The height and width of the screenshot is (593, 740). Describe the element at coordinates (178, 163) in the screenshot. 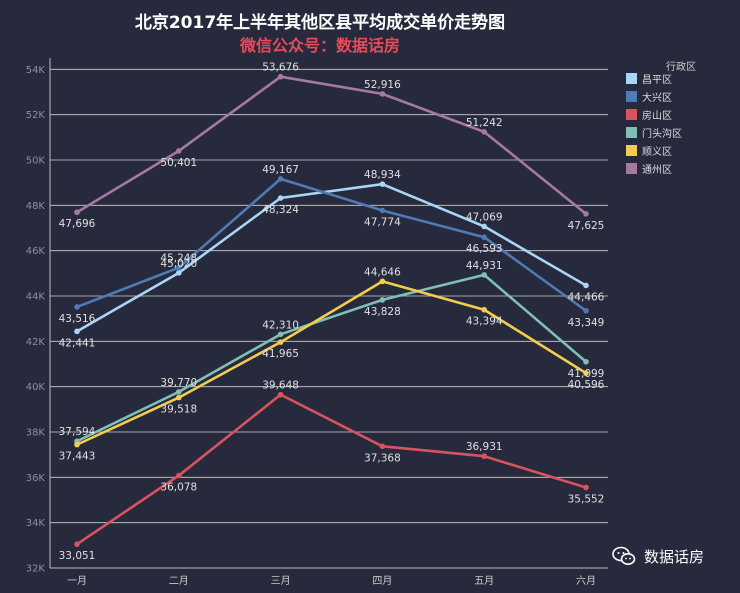

I see `data-label: 50,401` at that location.